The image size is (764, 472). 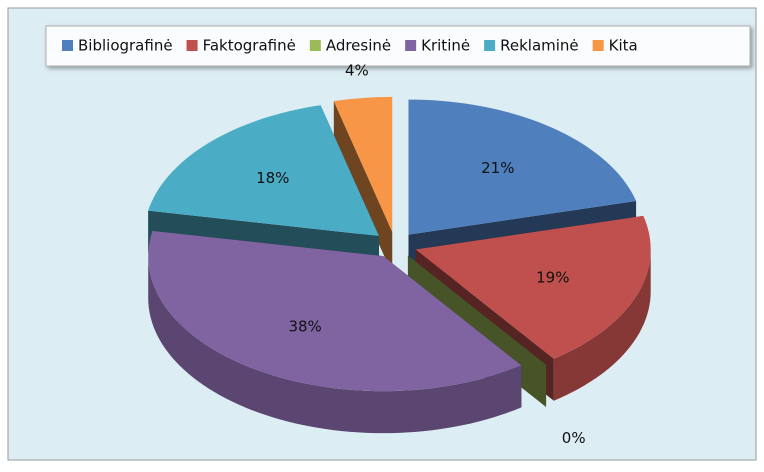 I want to click on legend-label: Faktografinė, so click(x=249, y=46).